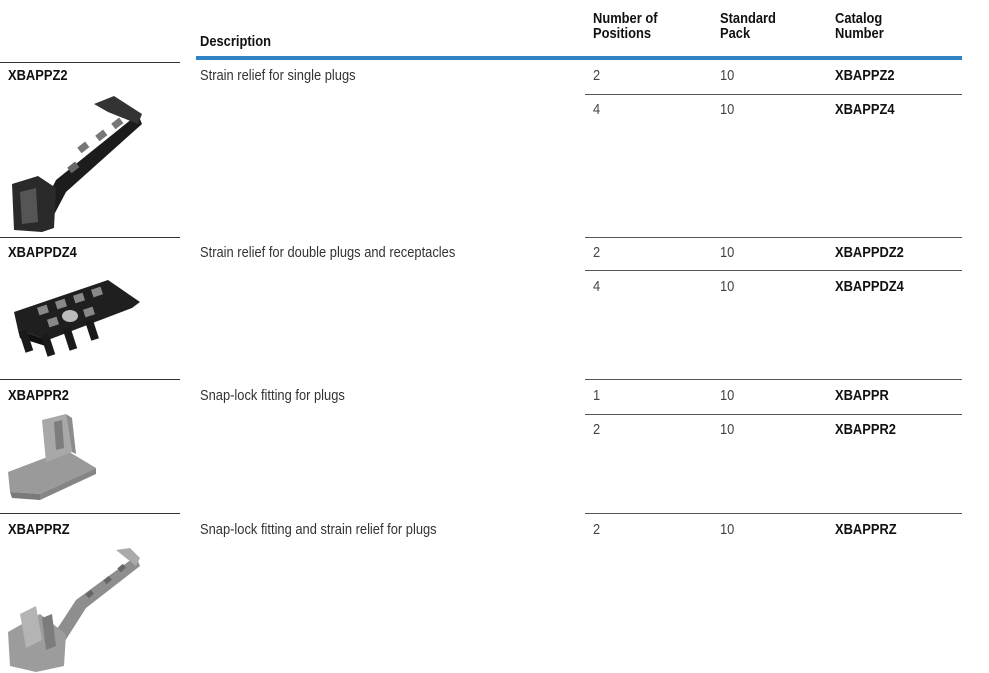 Image resolution: width=989 pixels, height=673 pixels. What do you see at coordinates (235, 41) in the screenshot?
I see `header-description: Description` at bounding box center [235, 41].